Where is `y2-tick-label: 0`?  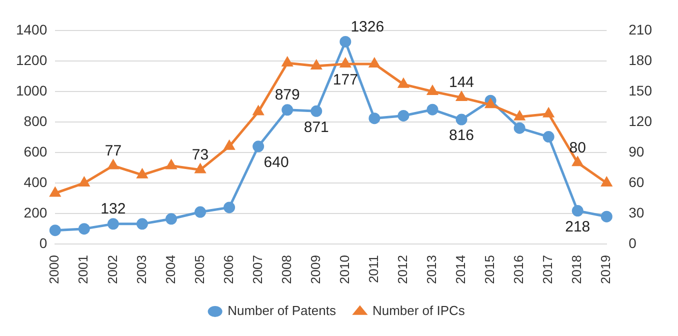
y2-tick-label: 0 is located at coordinates (632, 242).